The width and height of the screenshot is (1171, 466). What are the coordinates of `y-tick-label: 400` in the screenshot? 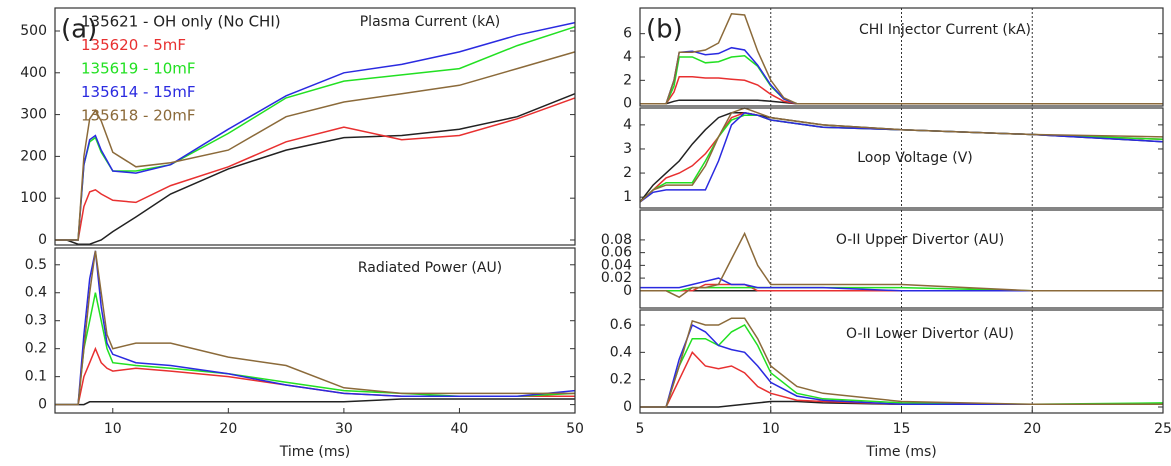 It's located at (33, 73).